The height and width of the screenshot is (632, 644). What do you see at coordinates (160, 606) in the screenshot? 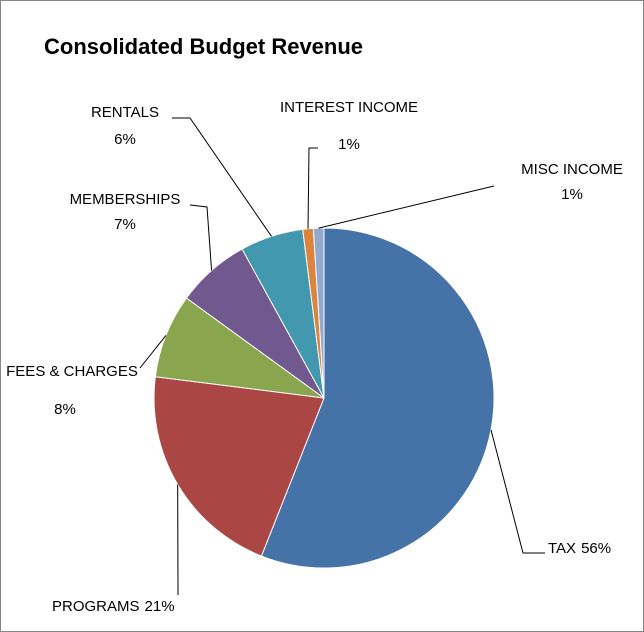
I see `value-label: 21%` at bounding box center [160, 606].